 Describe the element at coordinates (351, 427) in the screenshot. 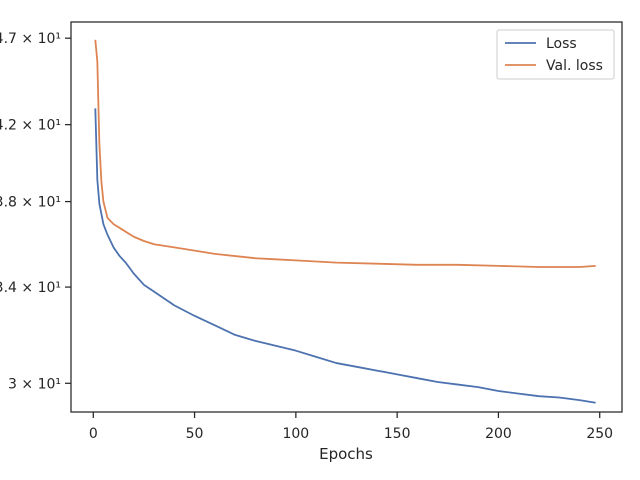

I see `x-axis: 0 50 100 150 200 250` at that location.